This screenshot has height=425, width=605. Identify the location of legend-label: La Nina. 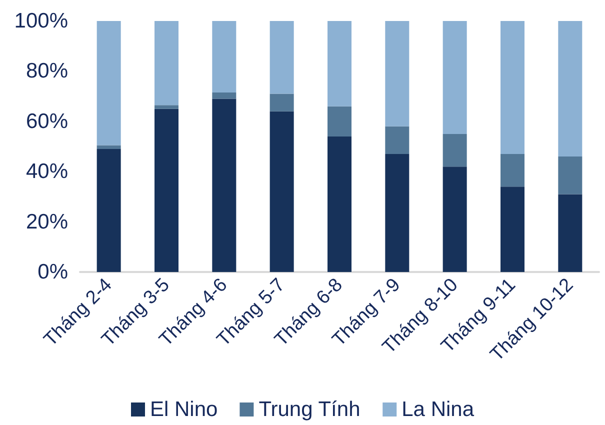
(438, 409).